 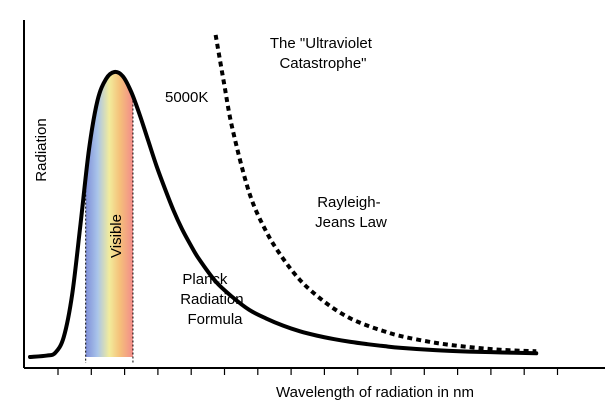 What do you see at coordinates (308, 371) in the screenshot?
I see `x-axis-ticks` at bounding box center [308, 371].